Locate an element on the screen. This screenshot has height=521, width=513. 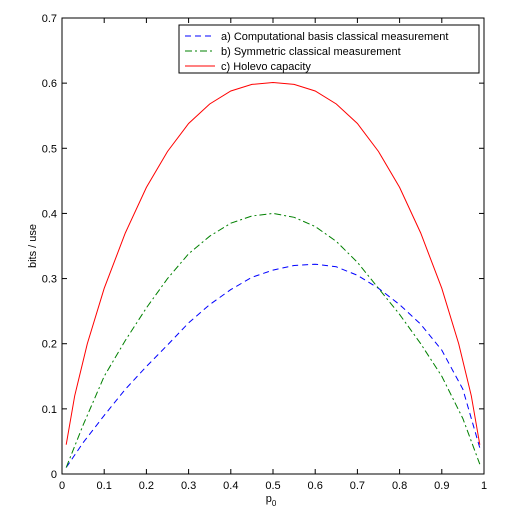
y-axis-label: bits / use is located at coordinates (33, 246).